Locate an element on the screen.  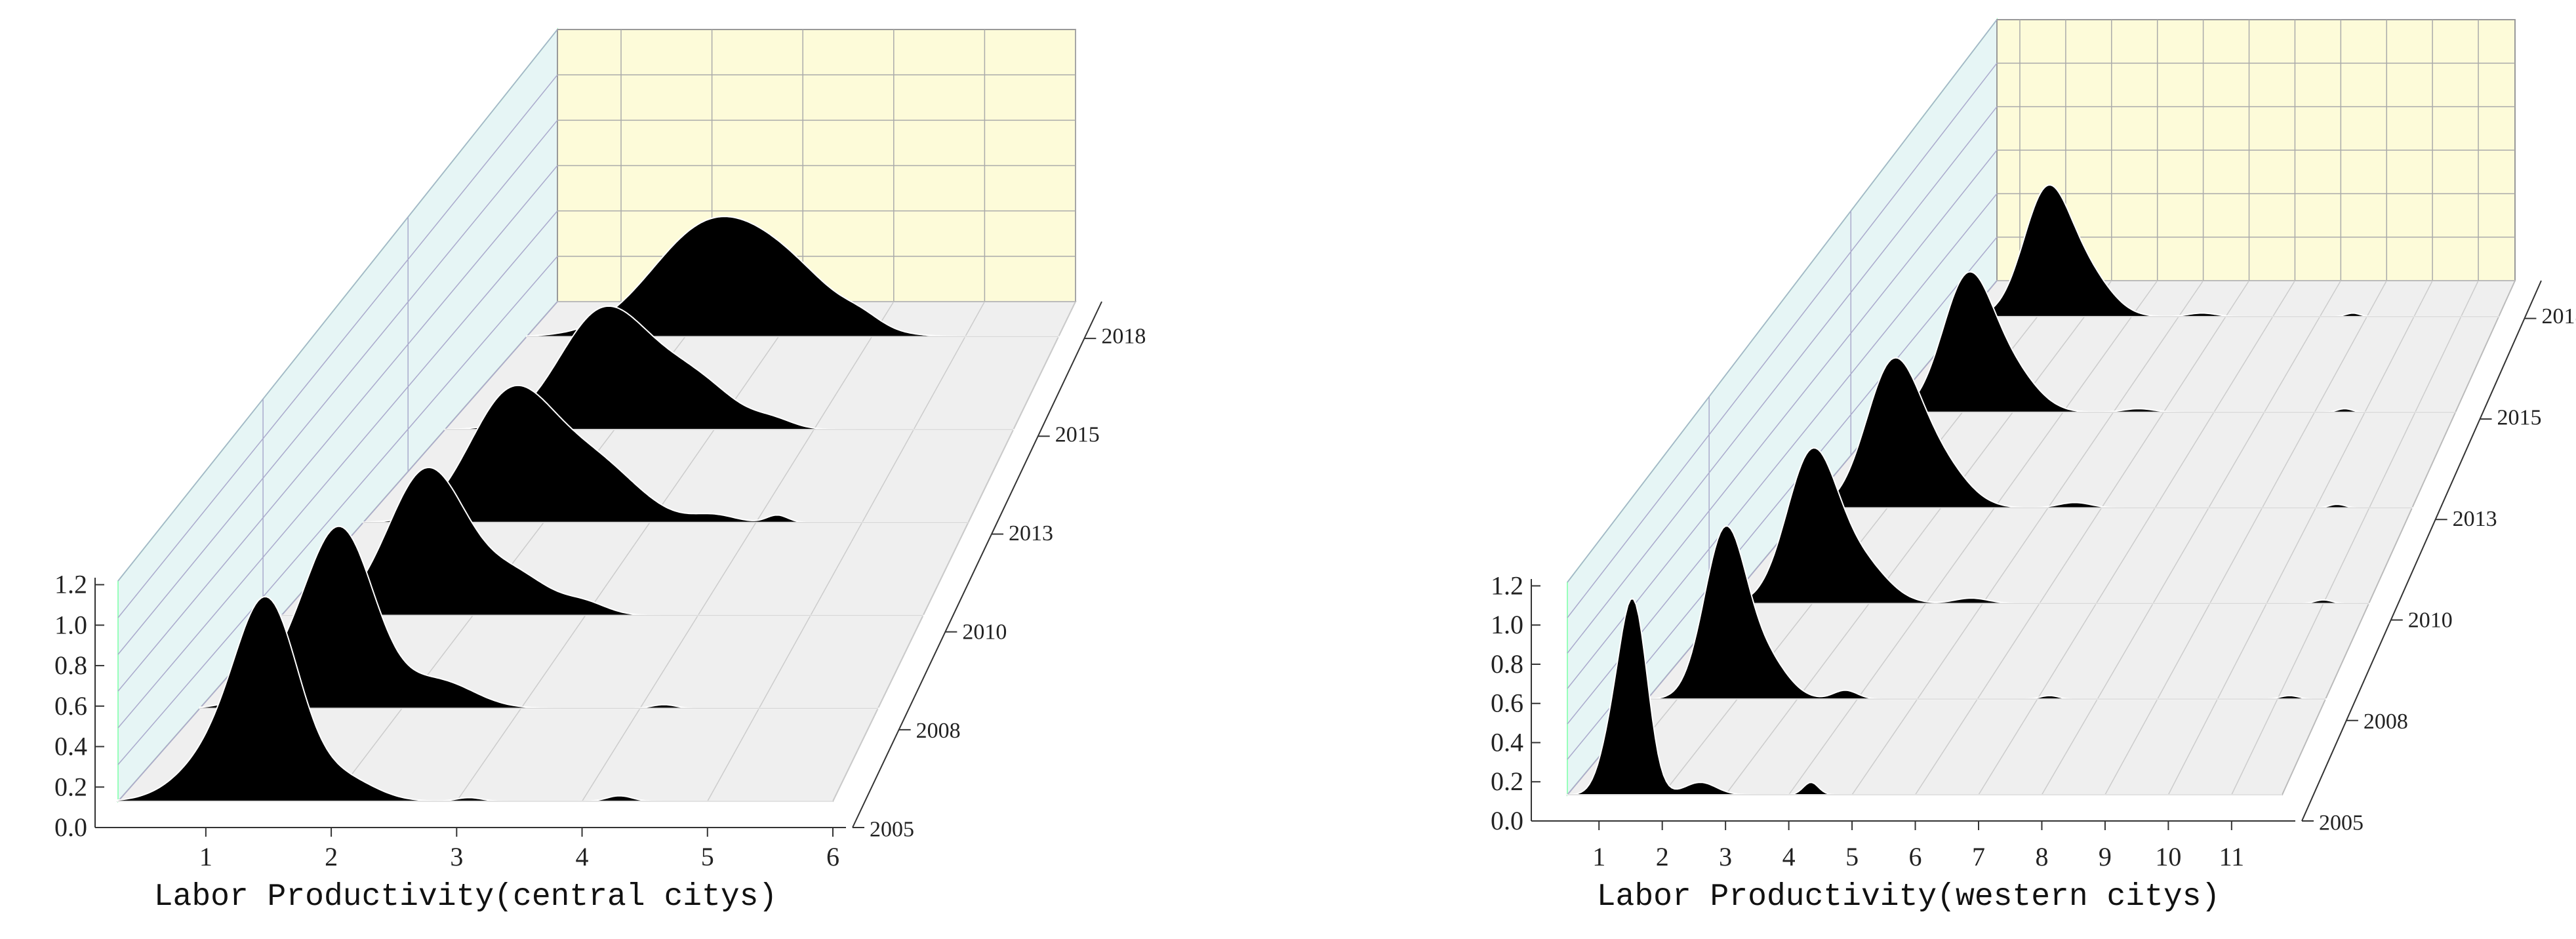
x-axis-title: Labor Productivity(central citys) is located at coordinates (466, 897).